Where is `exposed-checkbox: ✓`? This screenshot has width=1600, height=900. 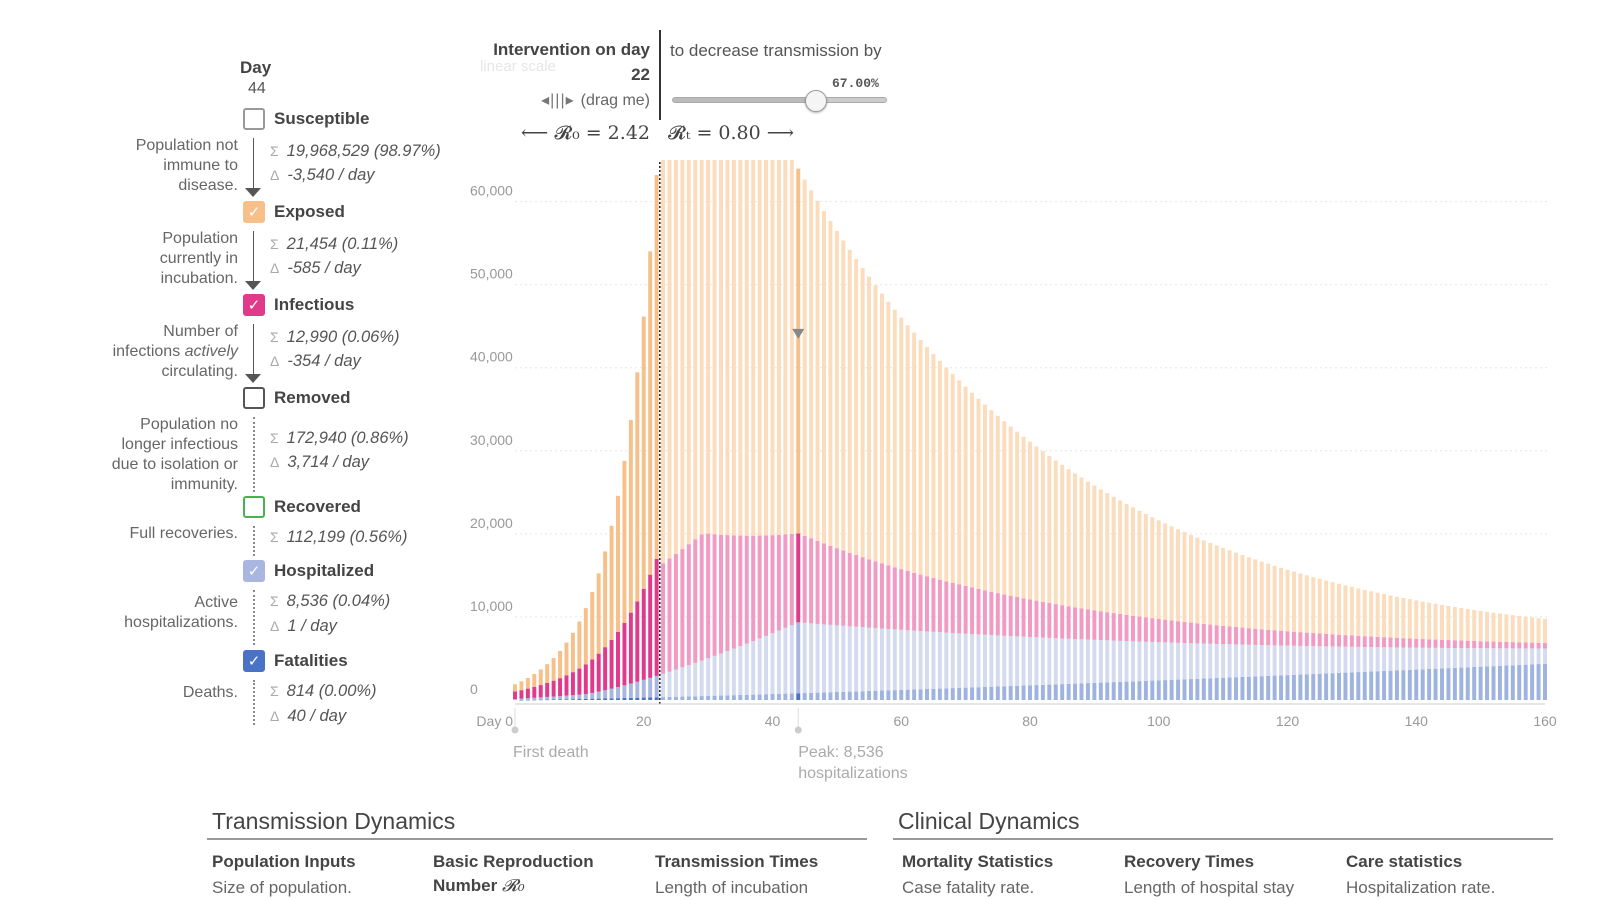
exposed-checkbox: ✓ is located at coordinates (254, 212).